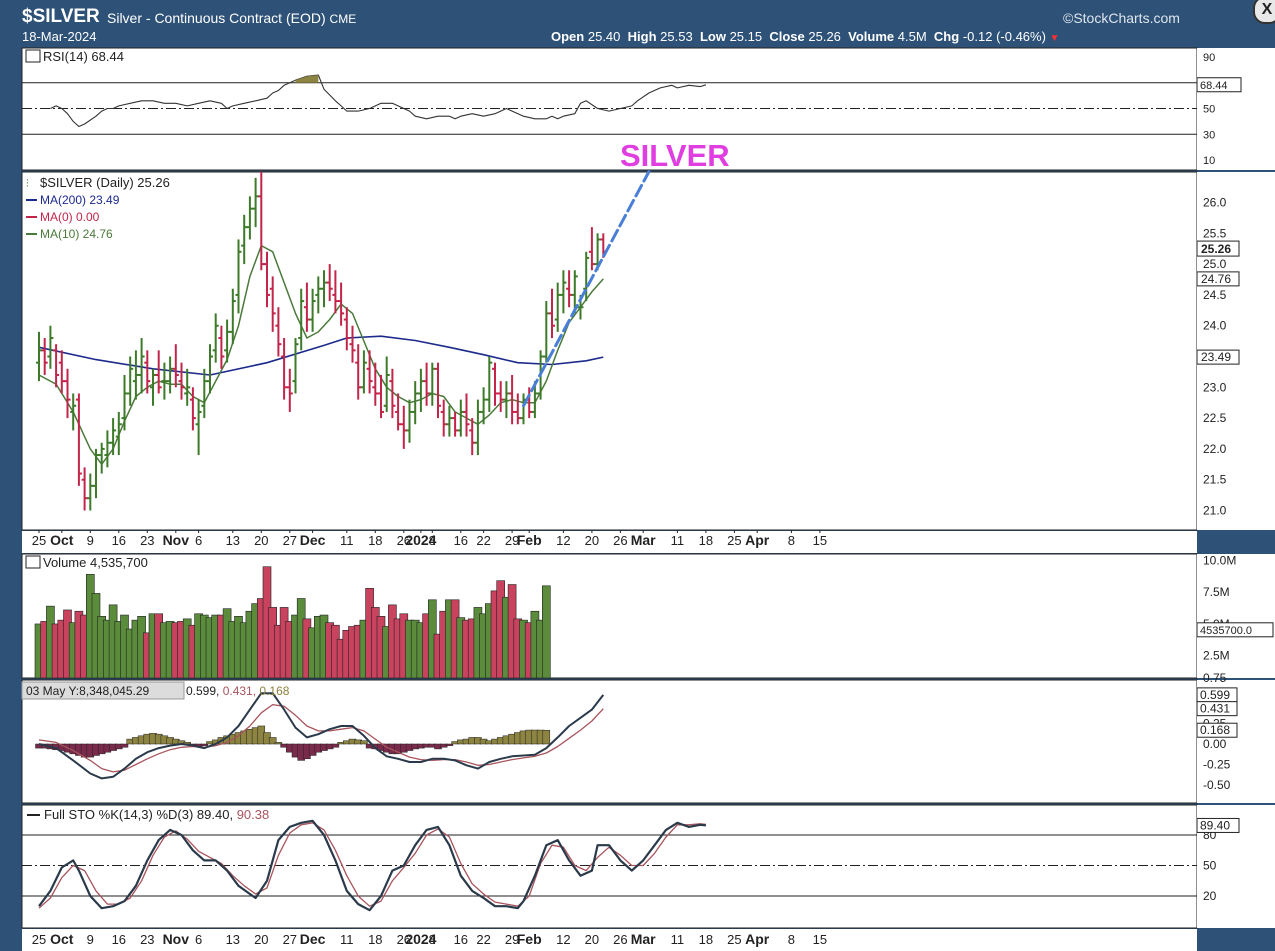 This screenshot has width=1275, height=951. What do you see at coordinates (609, 866) in the screenshot?
I see `sto-panel` at bounding box center [609, 866].